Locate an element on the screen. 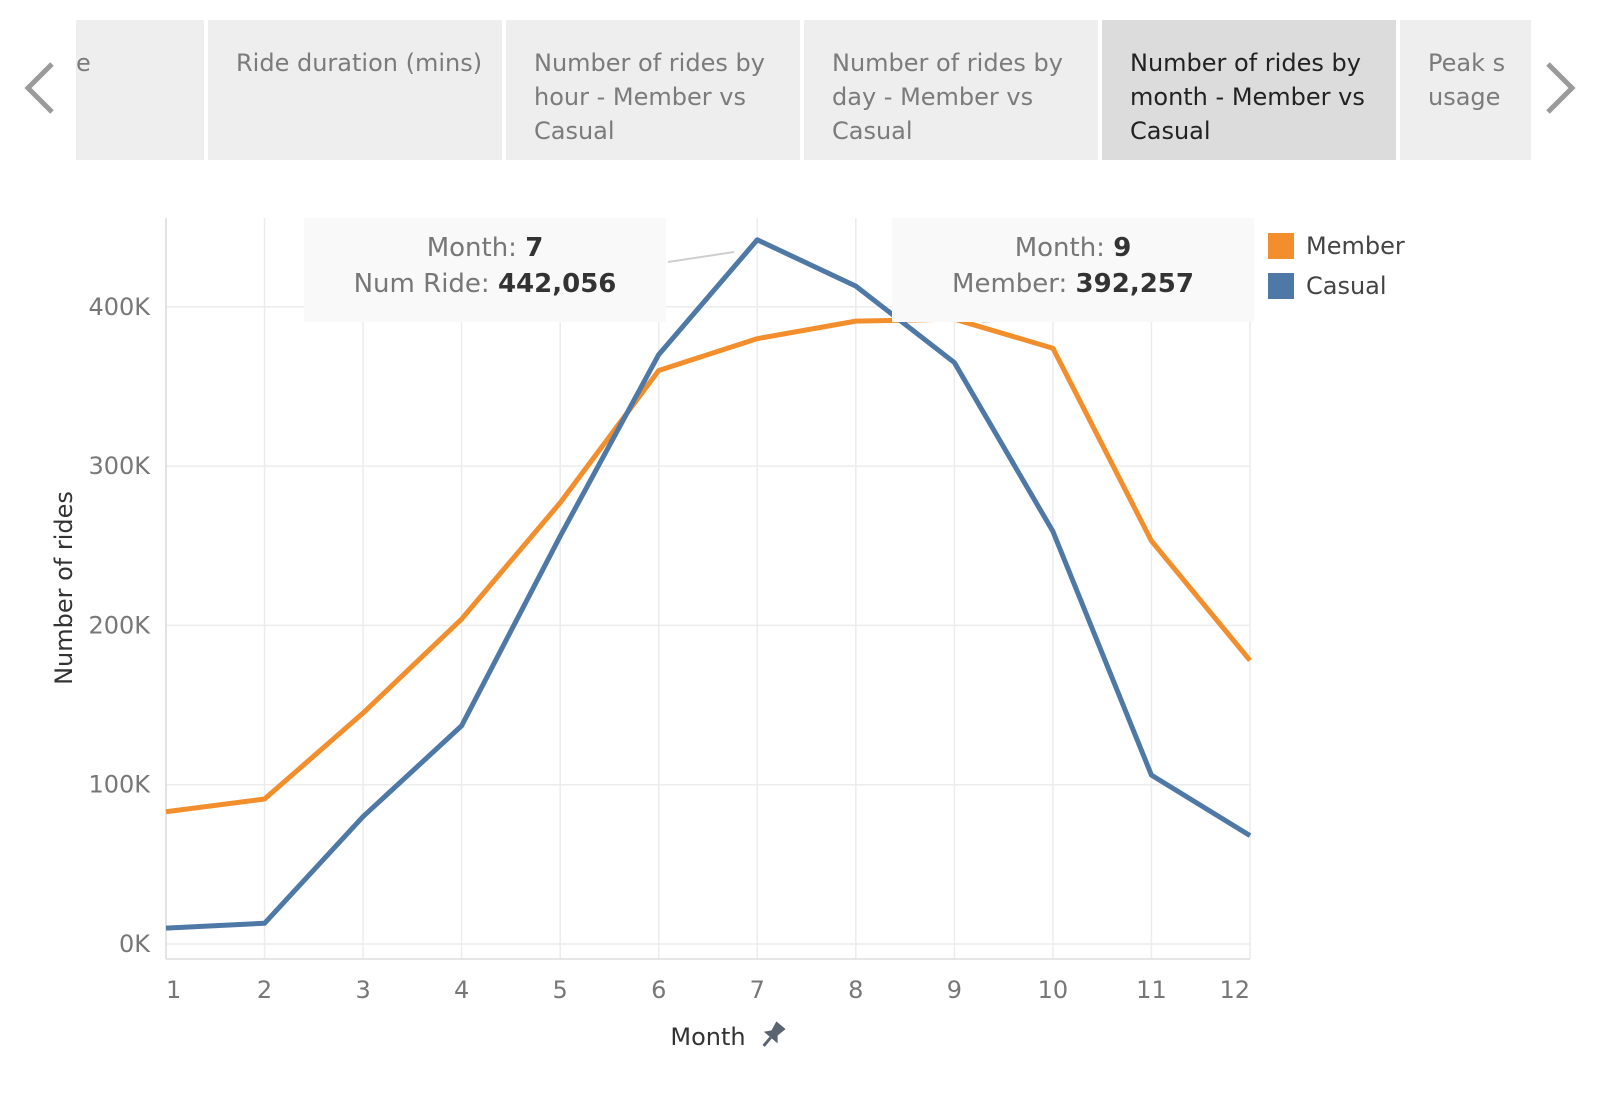 The height and width of the screenshot is (1100, 1600). legend-item-member: Member is located at coordinates (1336, 246).